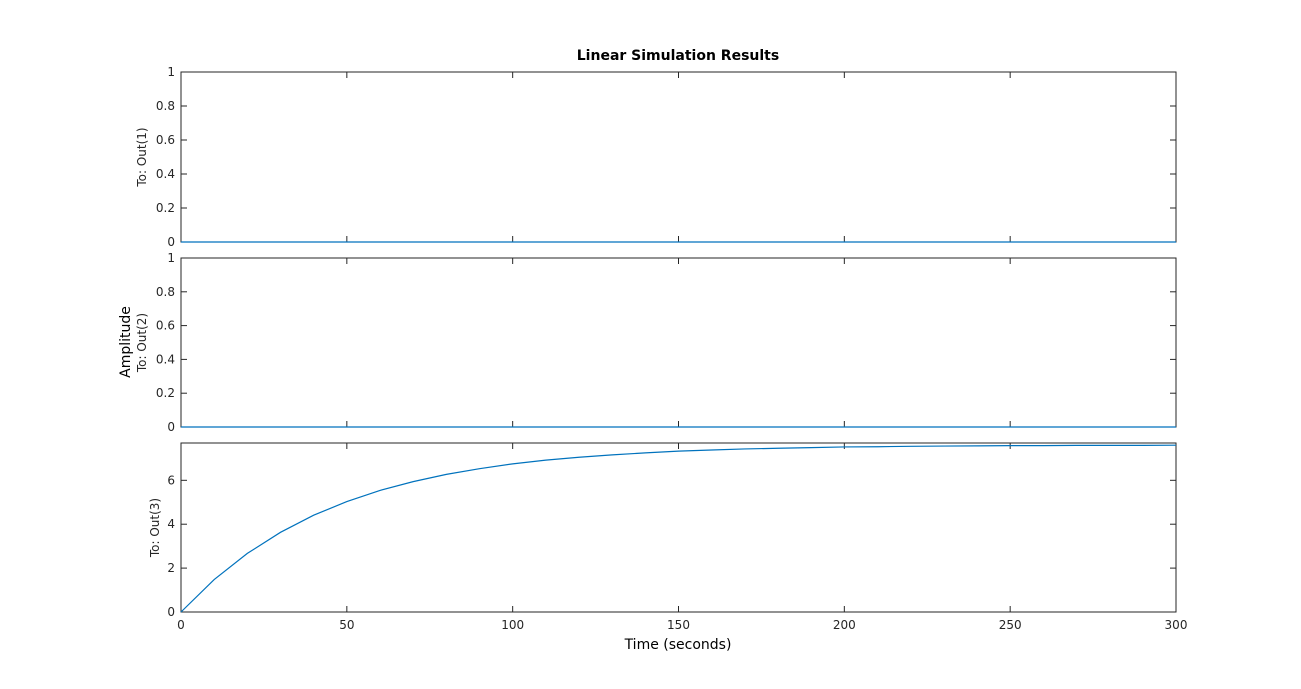 This screenshot has height=689, width=1301. What do you see at coordinates (346, 625) in the screenshot?
I see `x-tick-label: 50` at bounding box center [346, 625].